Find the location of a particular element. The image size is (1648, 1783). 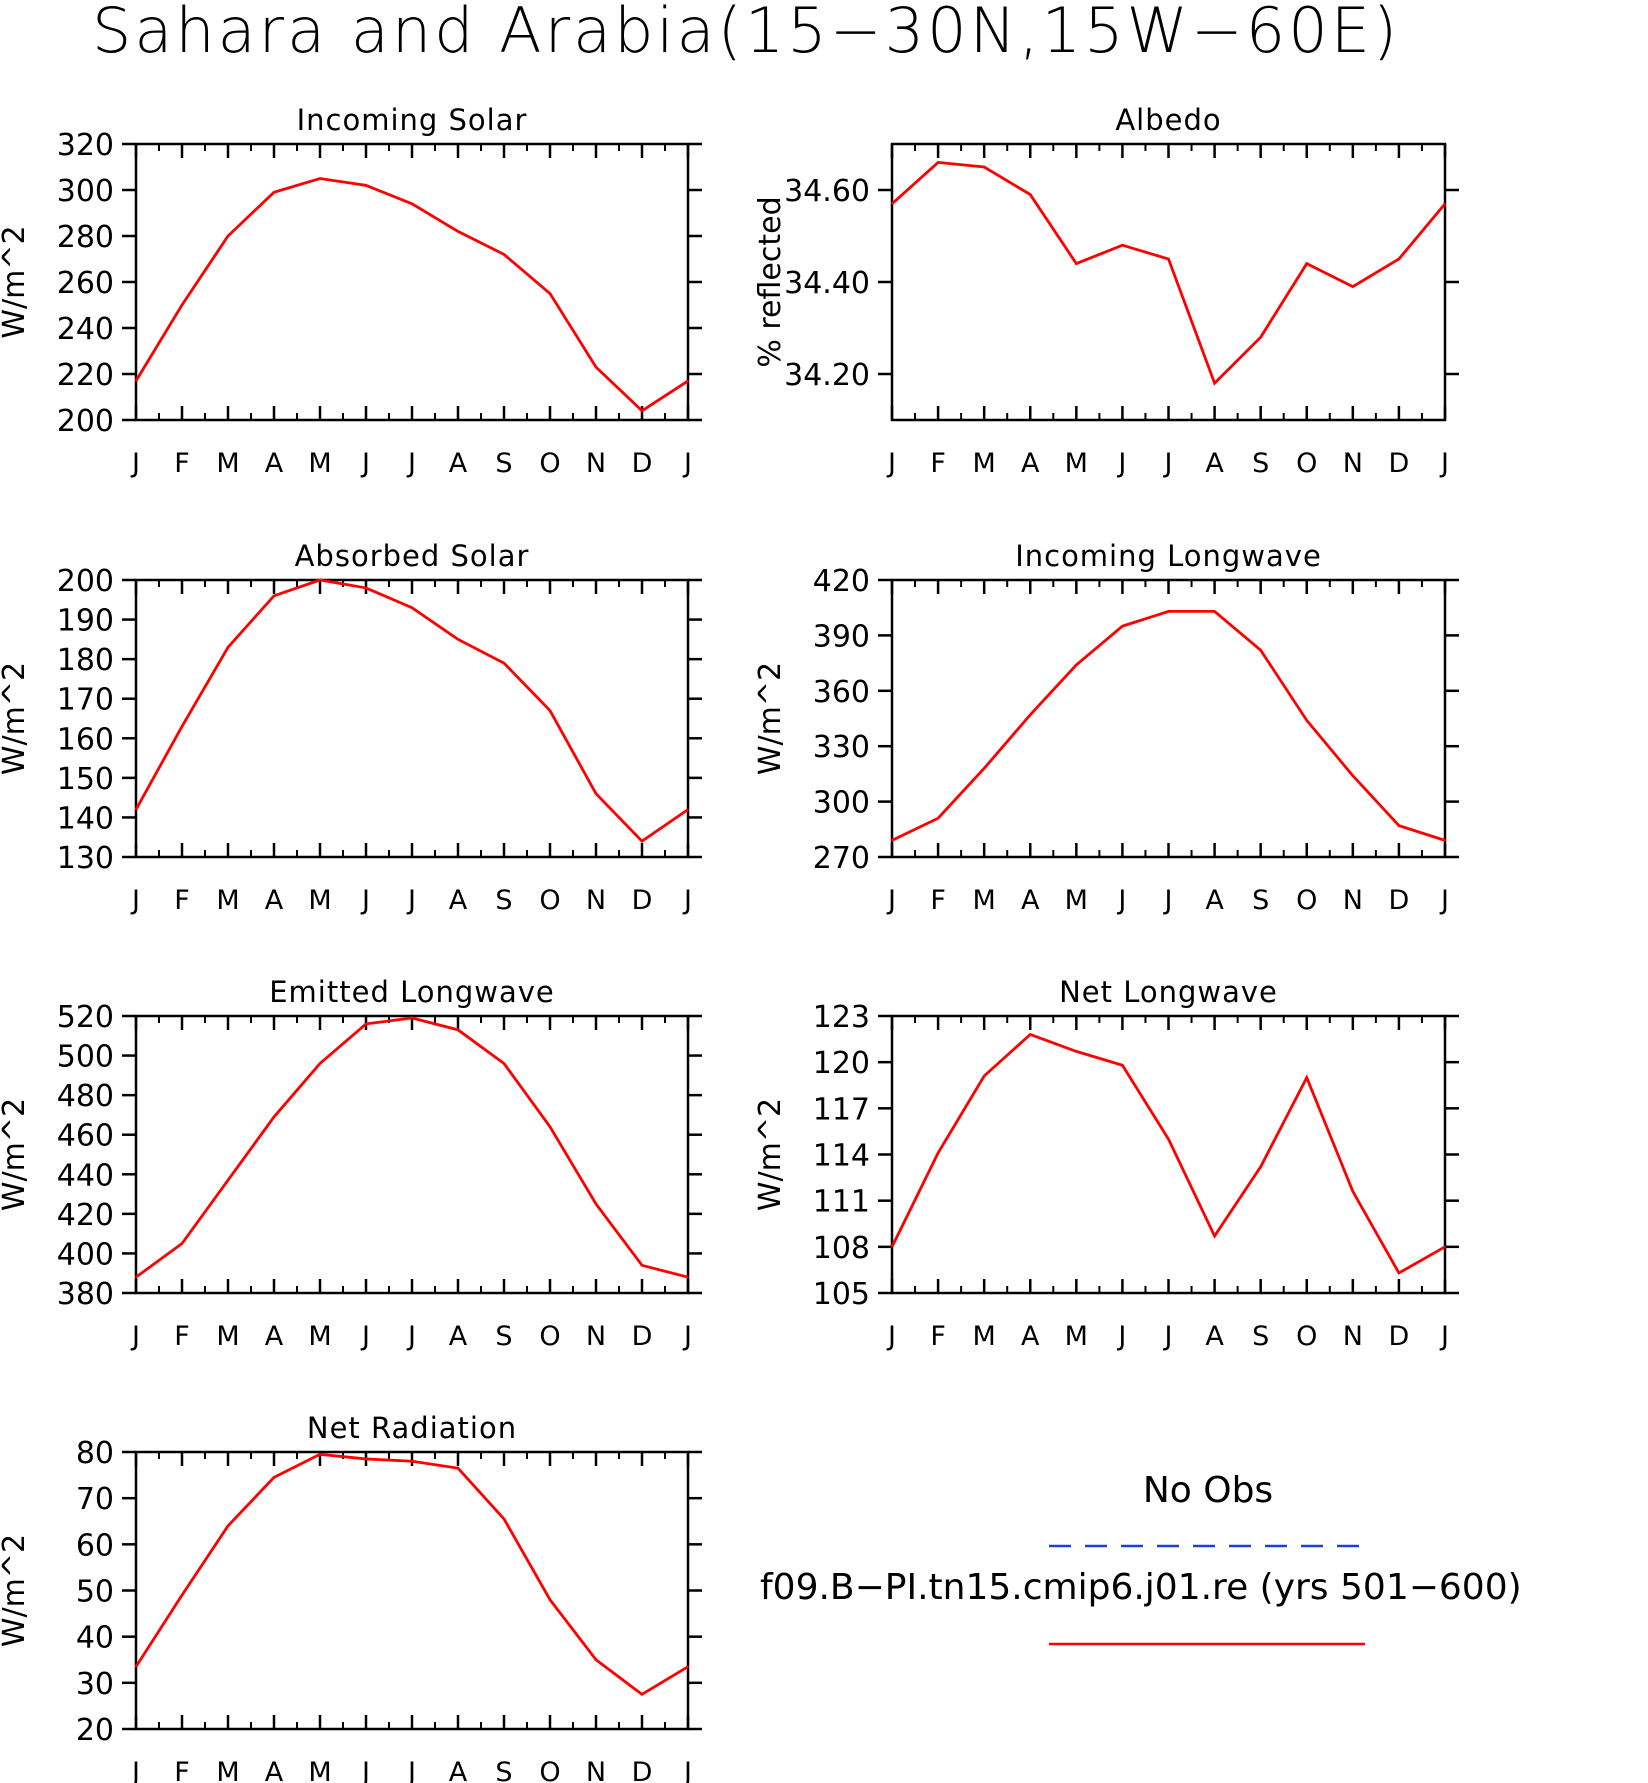

y-tick-label: 34.20 is located at coordinates (827, 375).